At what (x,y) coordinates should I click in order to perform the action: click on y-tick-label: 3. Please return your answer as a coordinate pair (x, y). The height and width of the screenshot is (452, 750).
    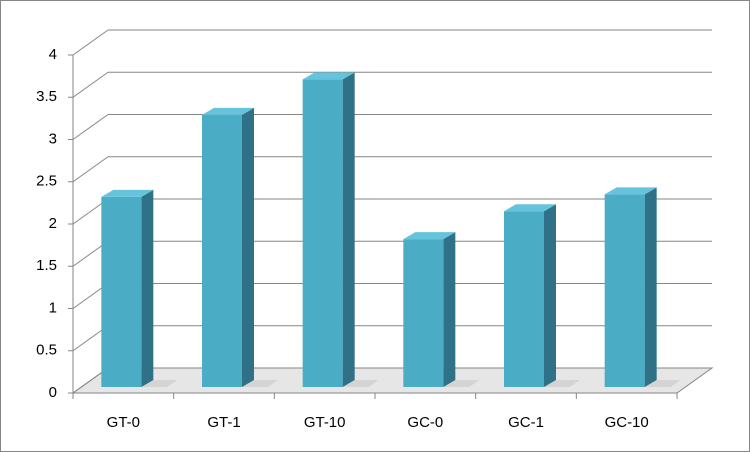
    Looking at the image, I should click on (53, 138).